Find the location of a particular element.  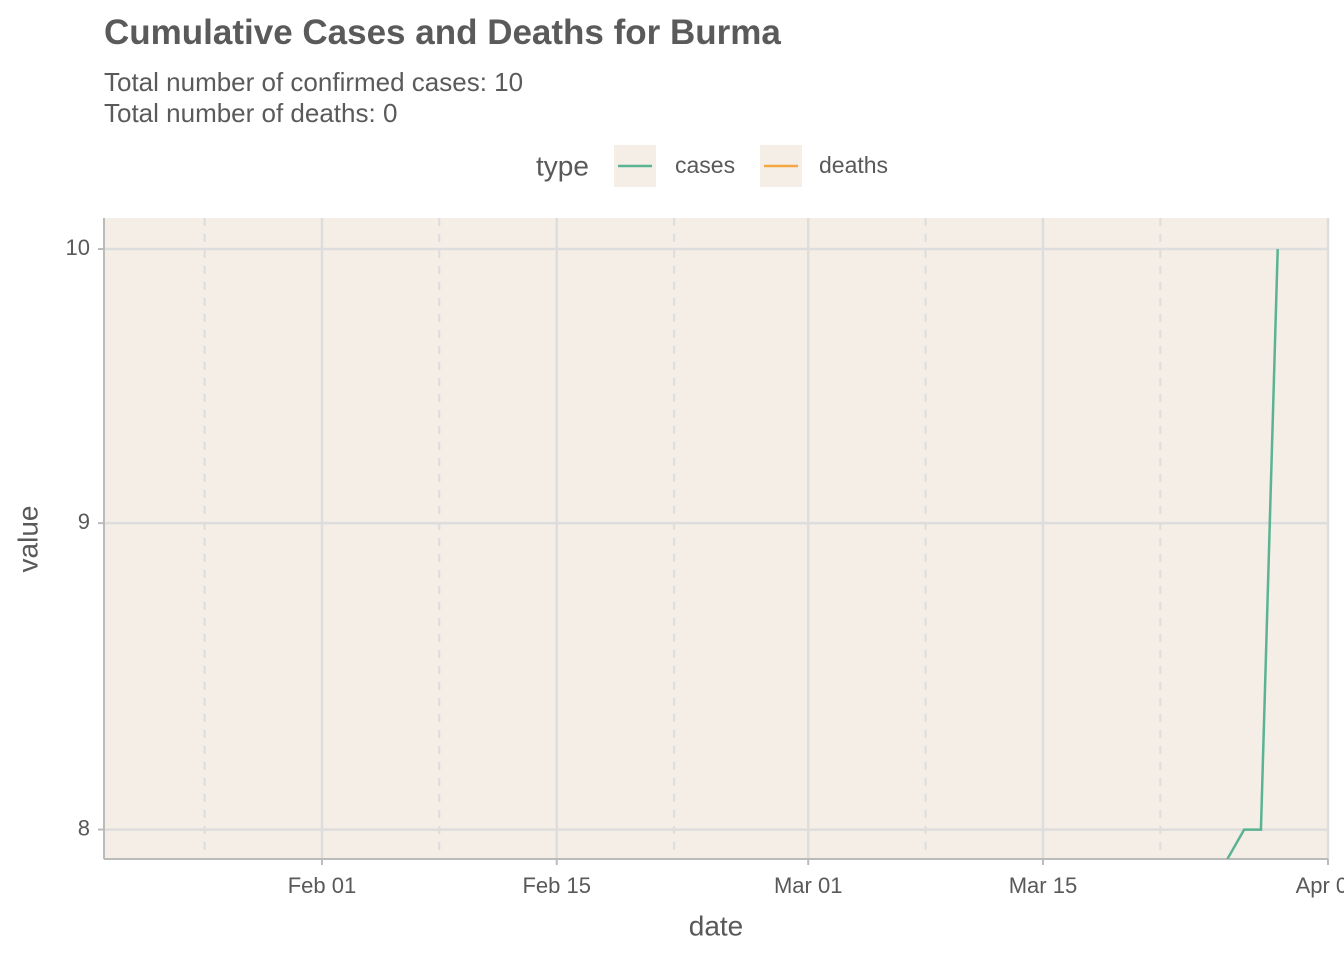

y-tick-label: 8 is located at coordinates (84, 827).